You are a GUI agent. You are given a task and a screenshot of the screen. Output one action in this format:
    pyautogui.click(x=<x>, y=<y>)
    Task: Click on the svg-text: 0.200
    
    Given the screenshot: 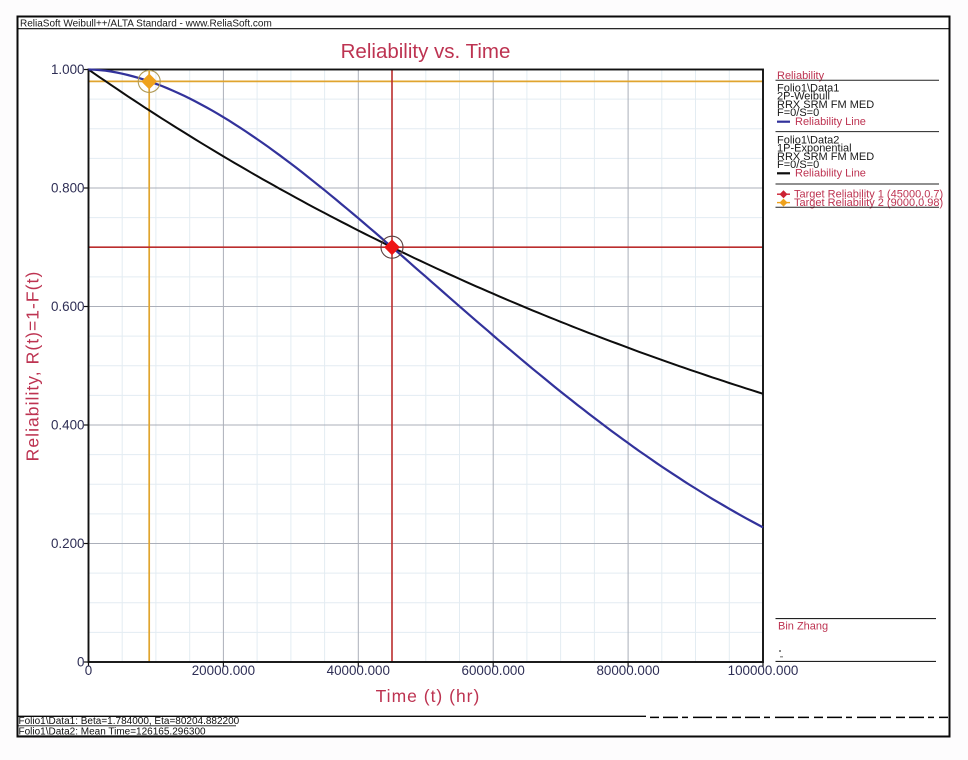 What is the action you would take?
    pyautogui.click(x=68, y=543)
    